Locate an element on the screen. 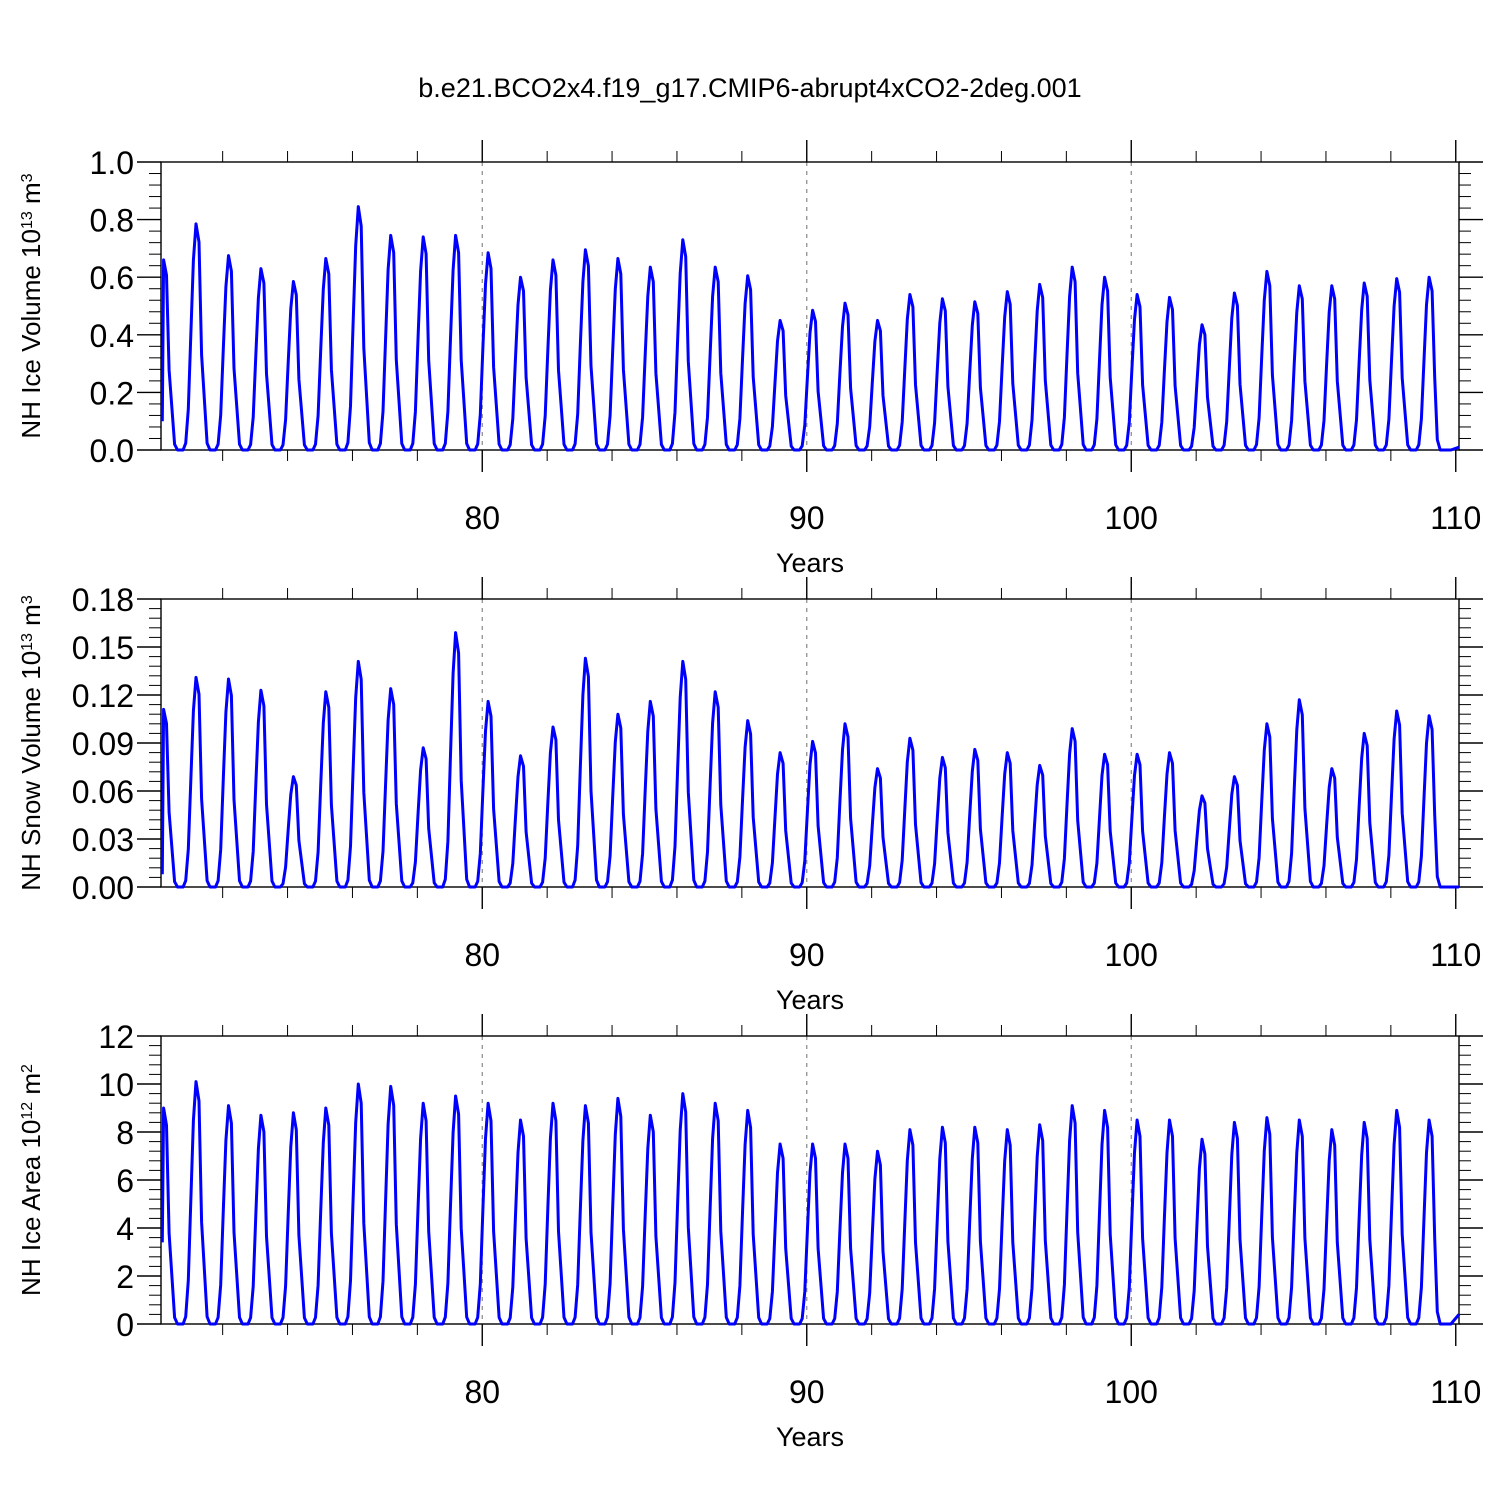  y-tick-label: 8 is located at coordinates (125, 1133).